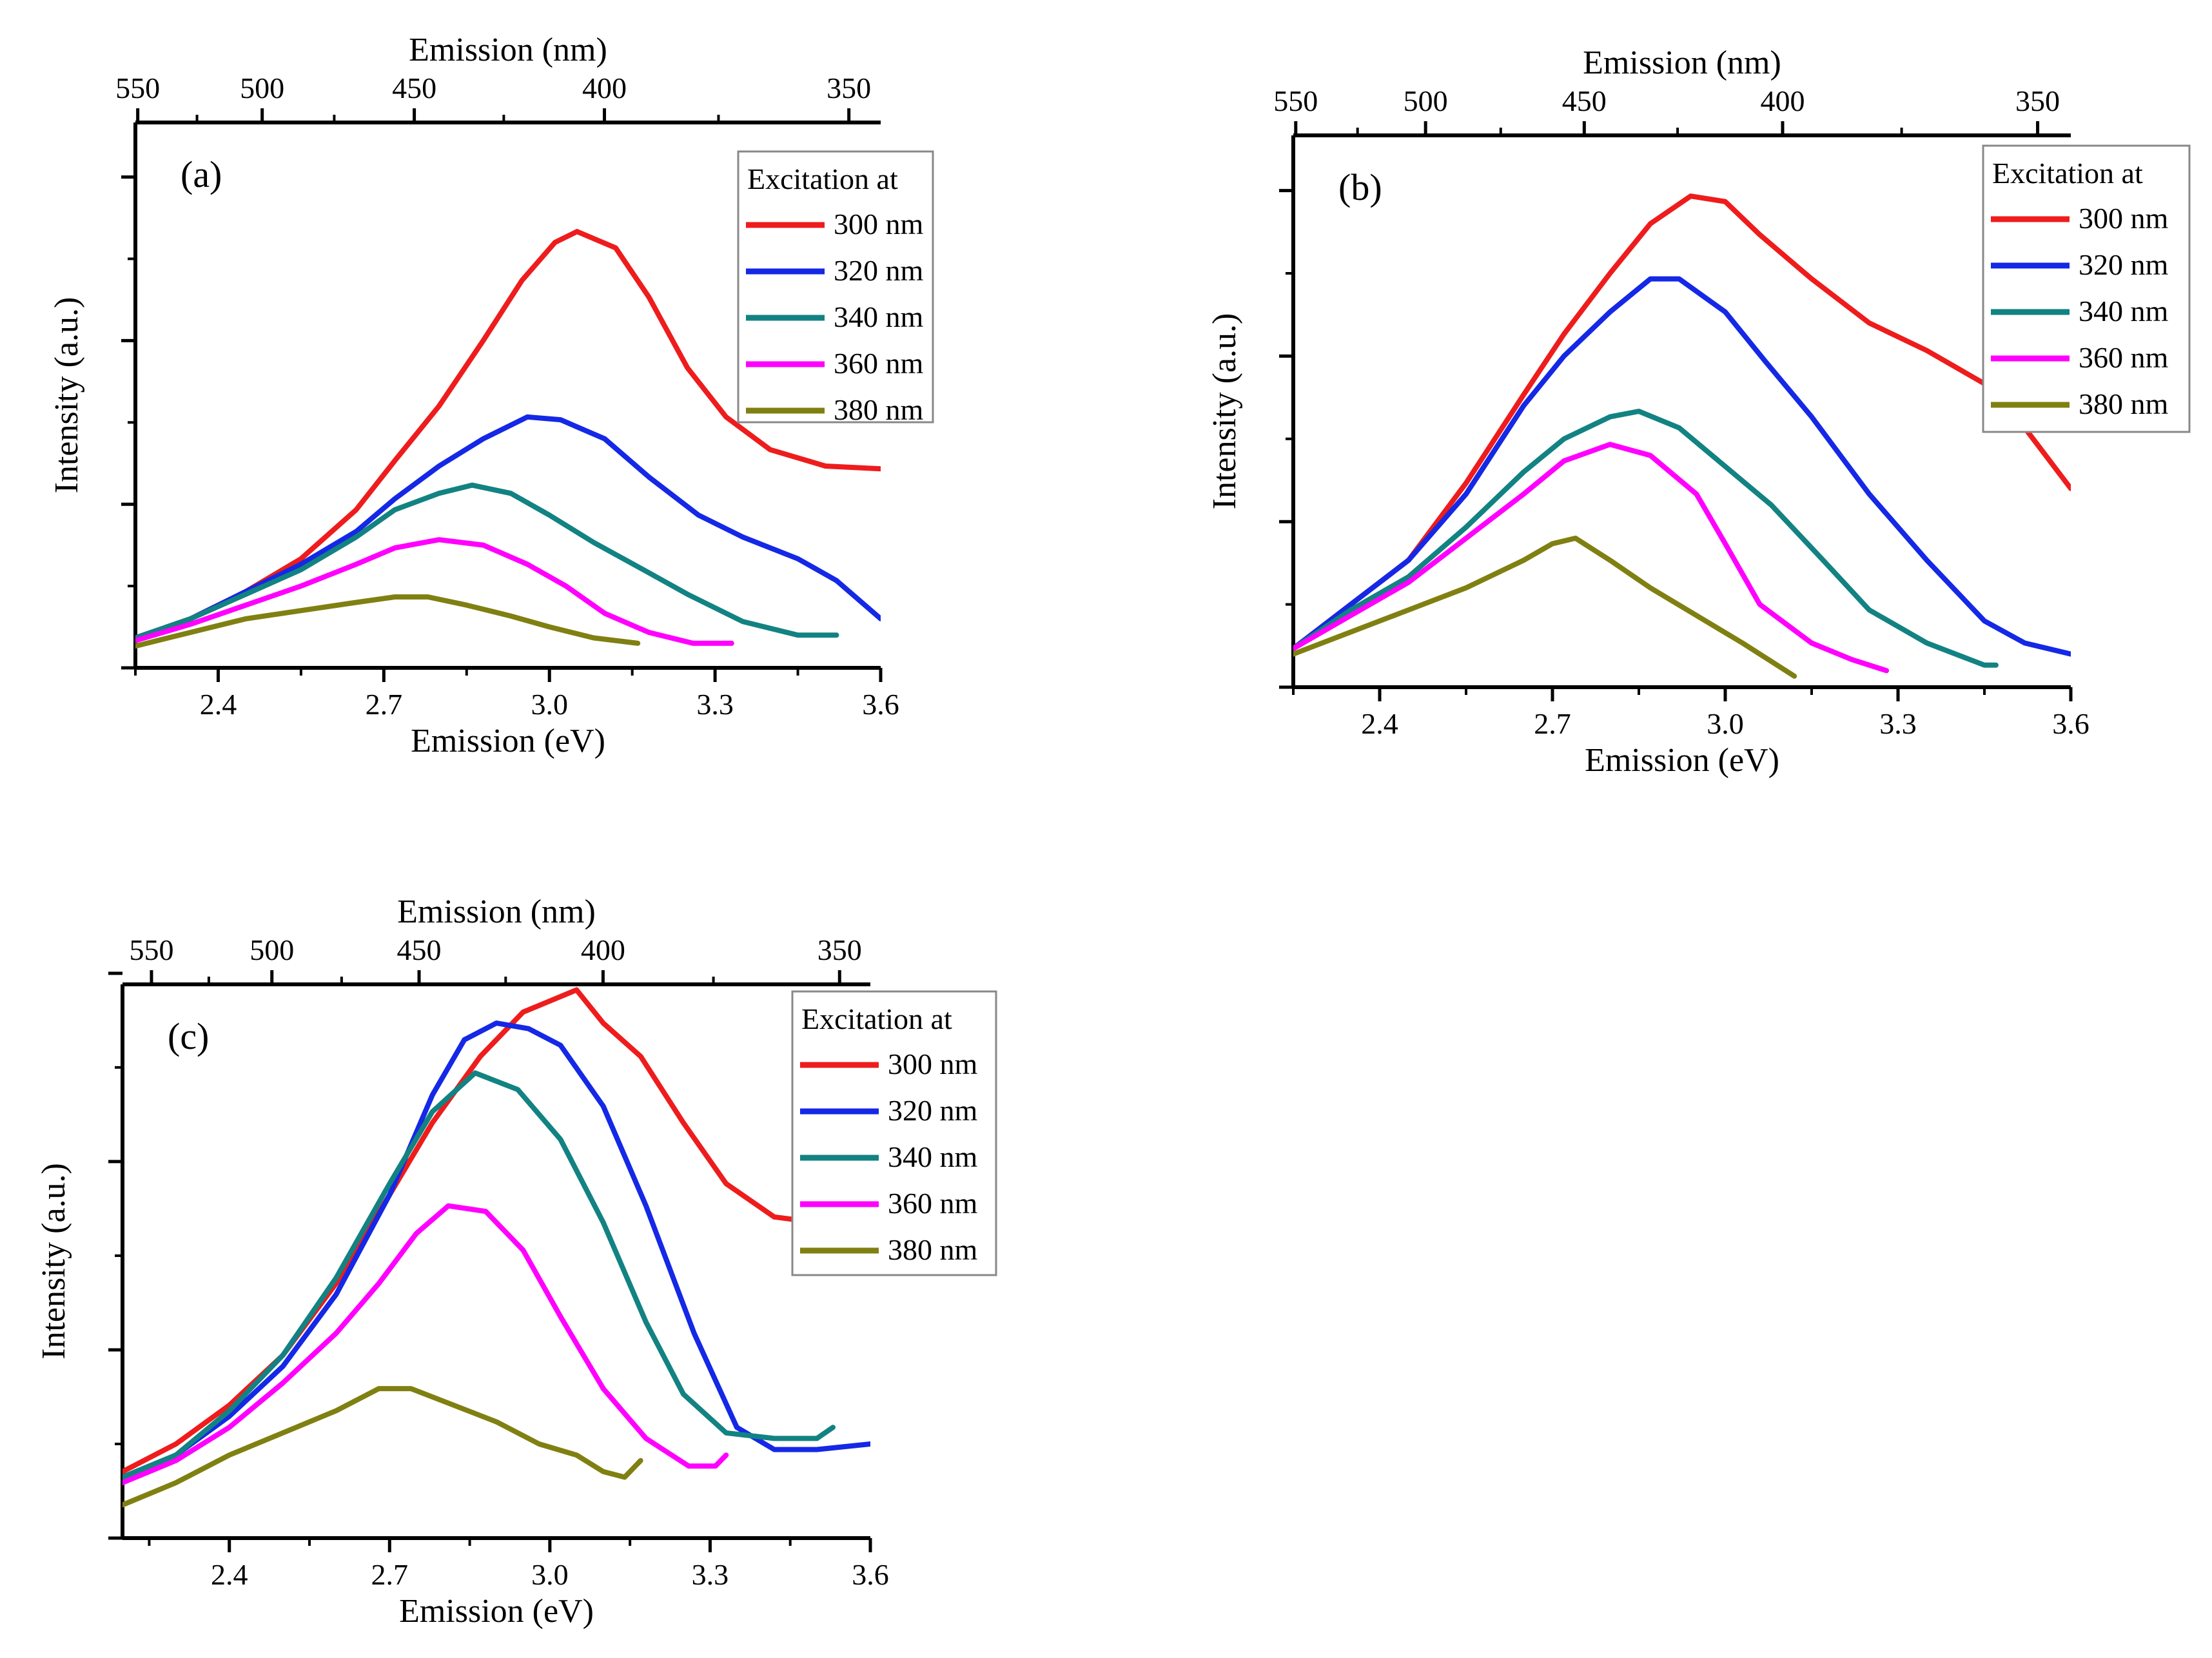 This screenshot has height=1658, width=2212. Describe the element at coordinates (201, 174) in the screenshot. I see `panel-label: (a)` at that location.